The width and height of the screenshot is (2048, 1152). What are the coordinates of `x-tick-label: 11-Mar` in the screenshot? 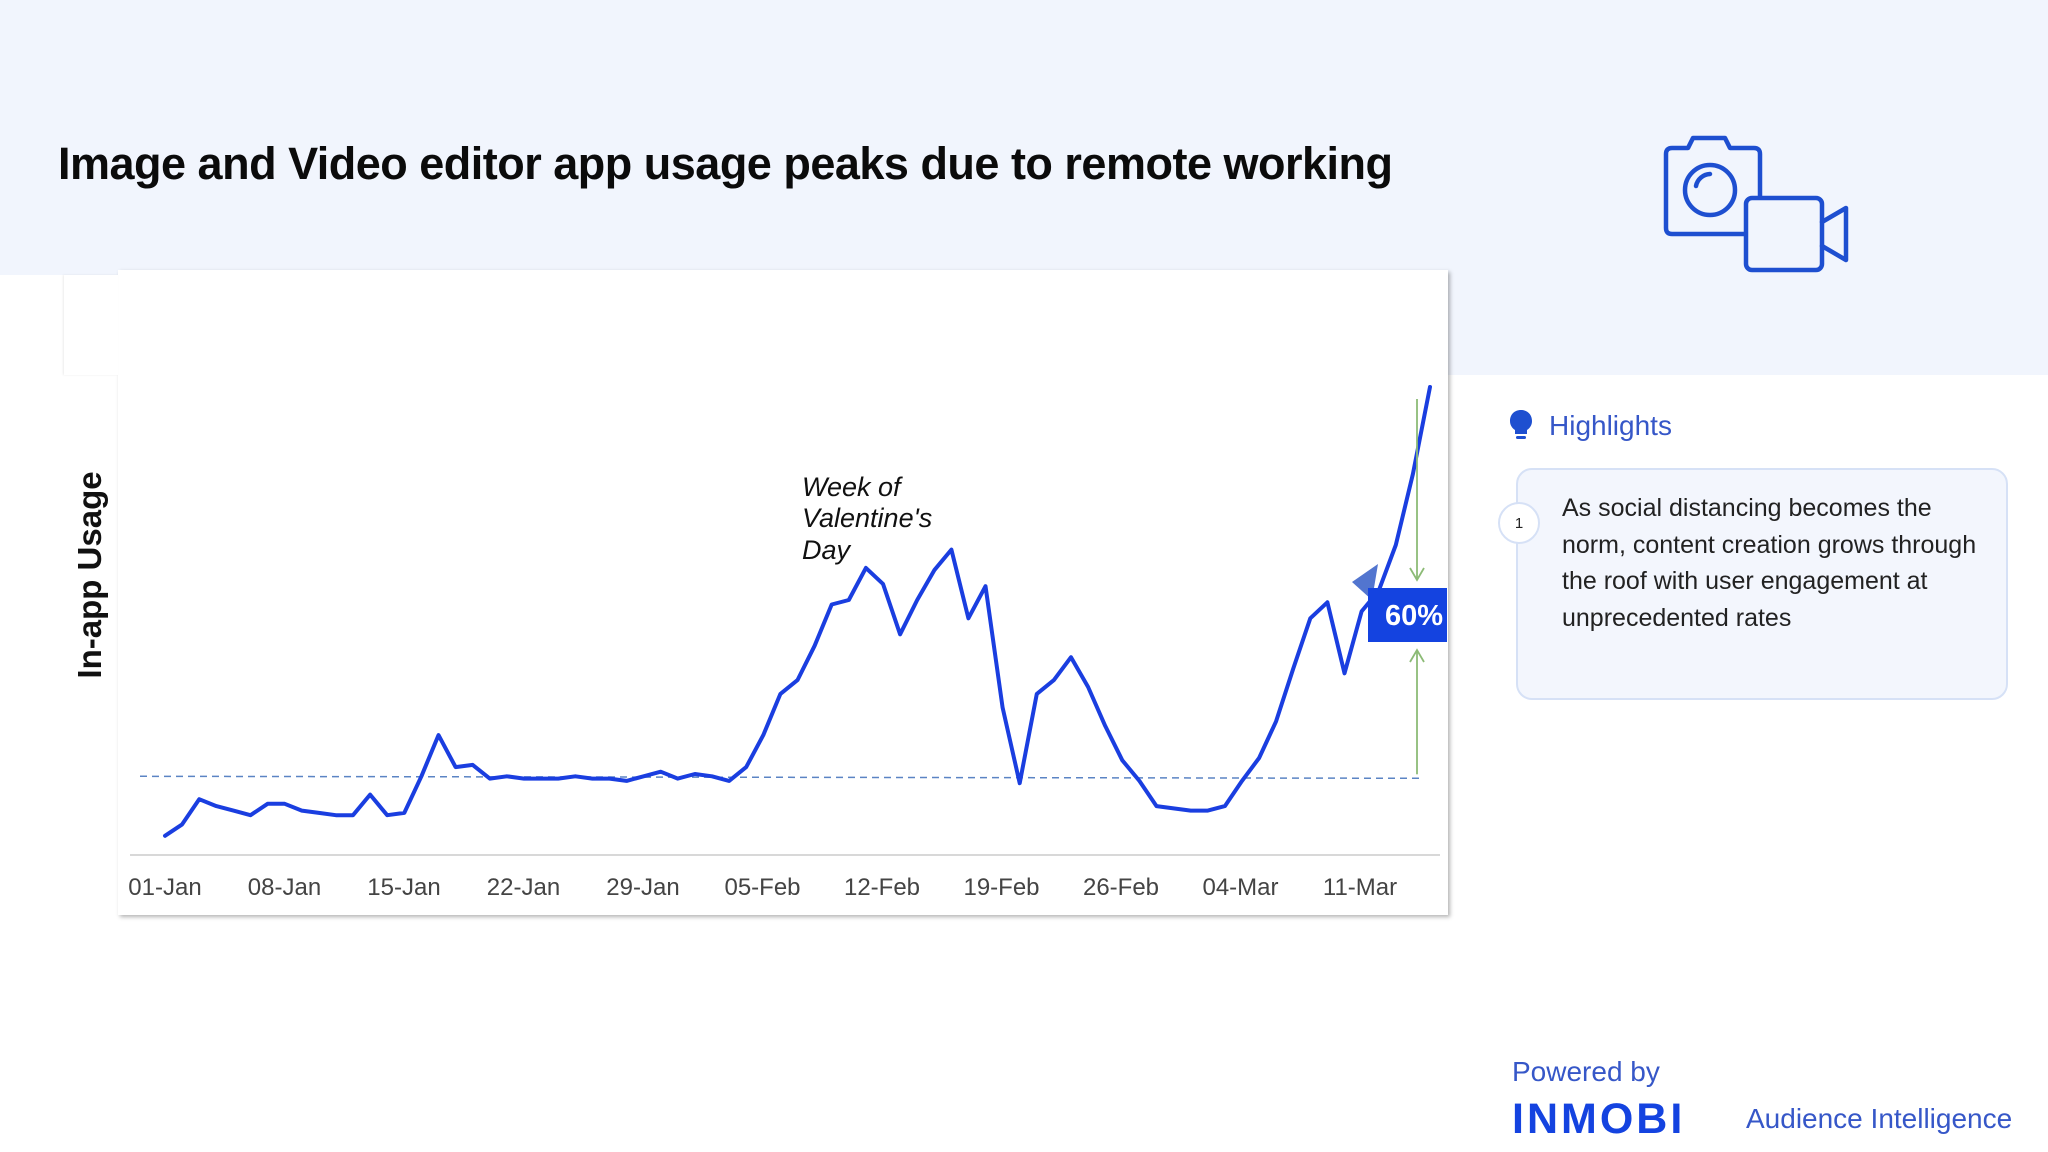 It's located at (1360, 887).